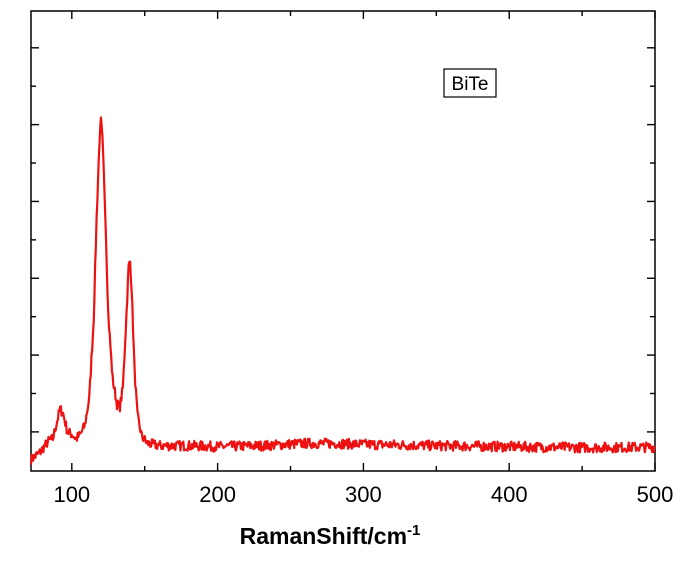 The width and height of the screenshot is (693, 573). I want to click on x-tick-label: 100, so click(71, 494).